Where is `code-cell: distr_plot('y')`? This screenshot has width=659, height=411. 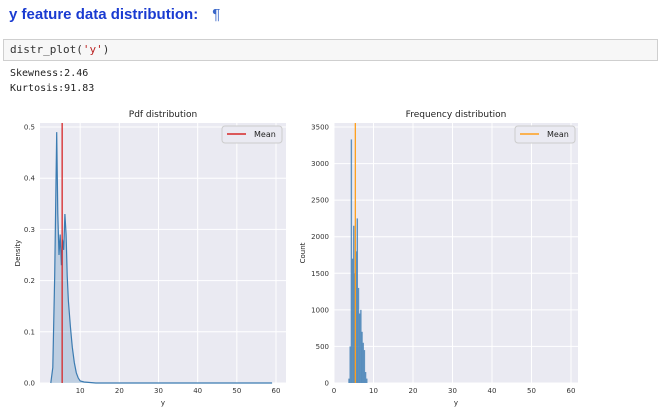
code-cell: distr_plot('y') is located at coordinates (330, 50).